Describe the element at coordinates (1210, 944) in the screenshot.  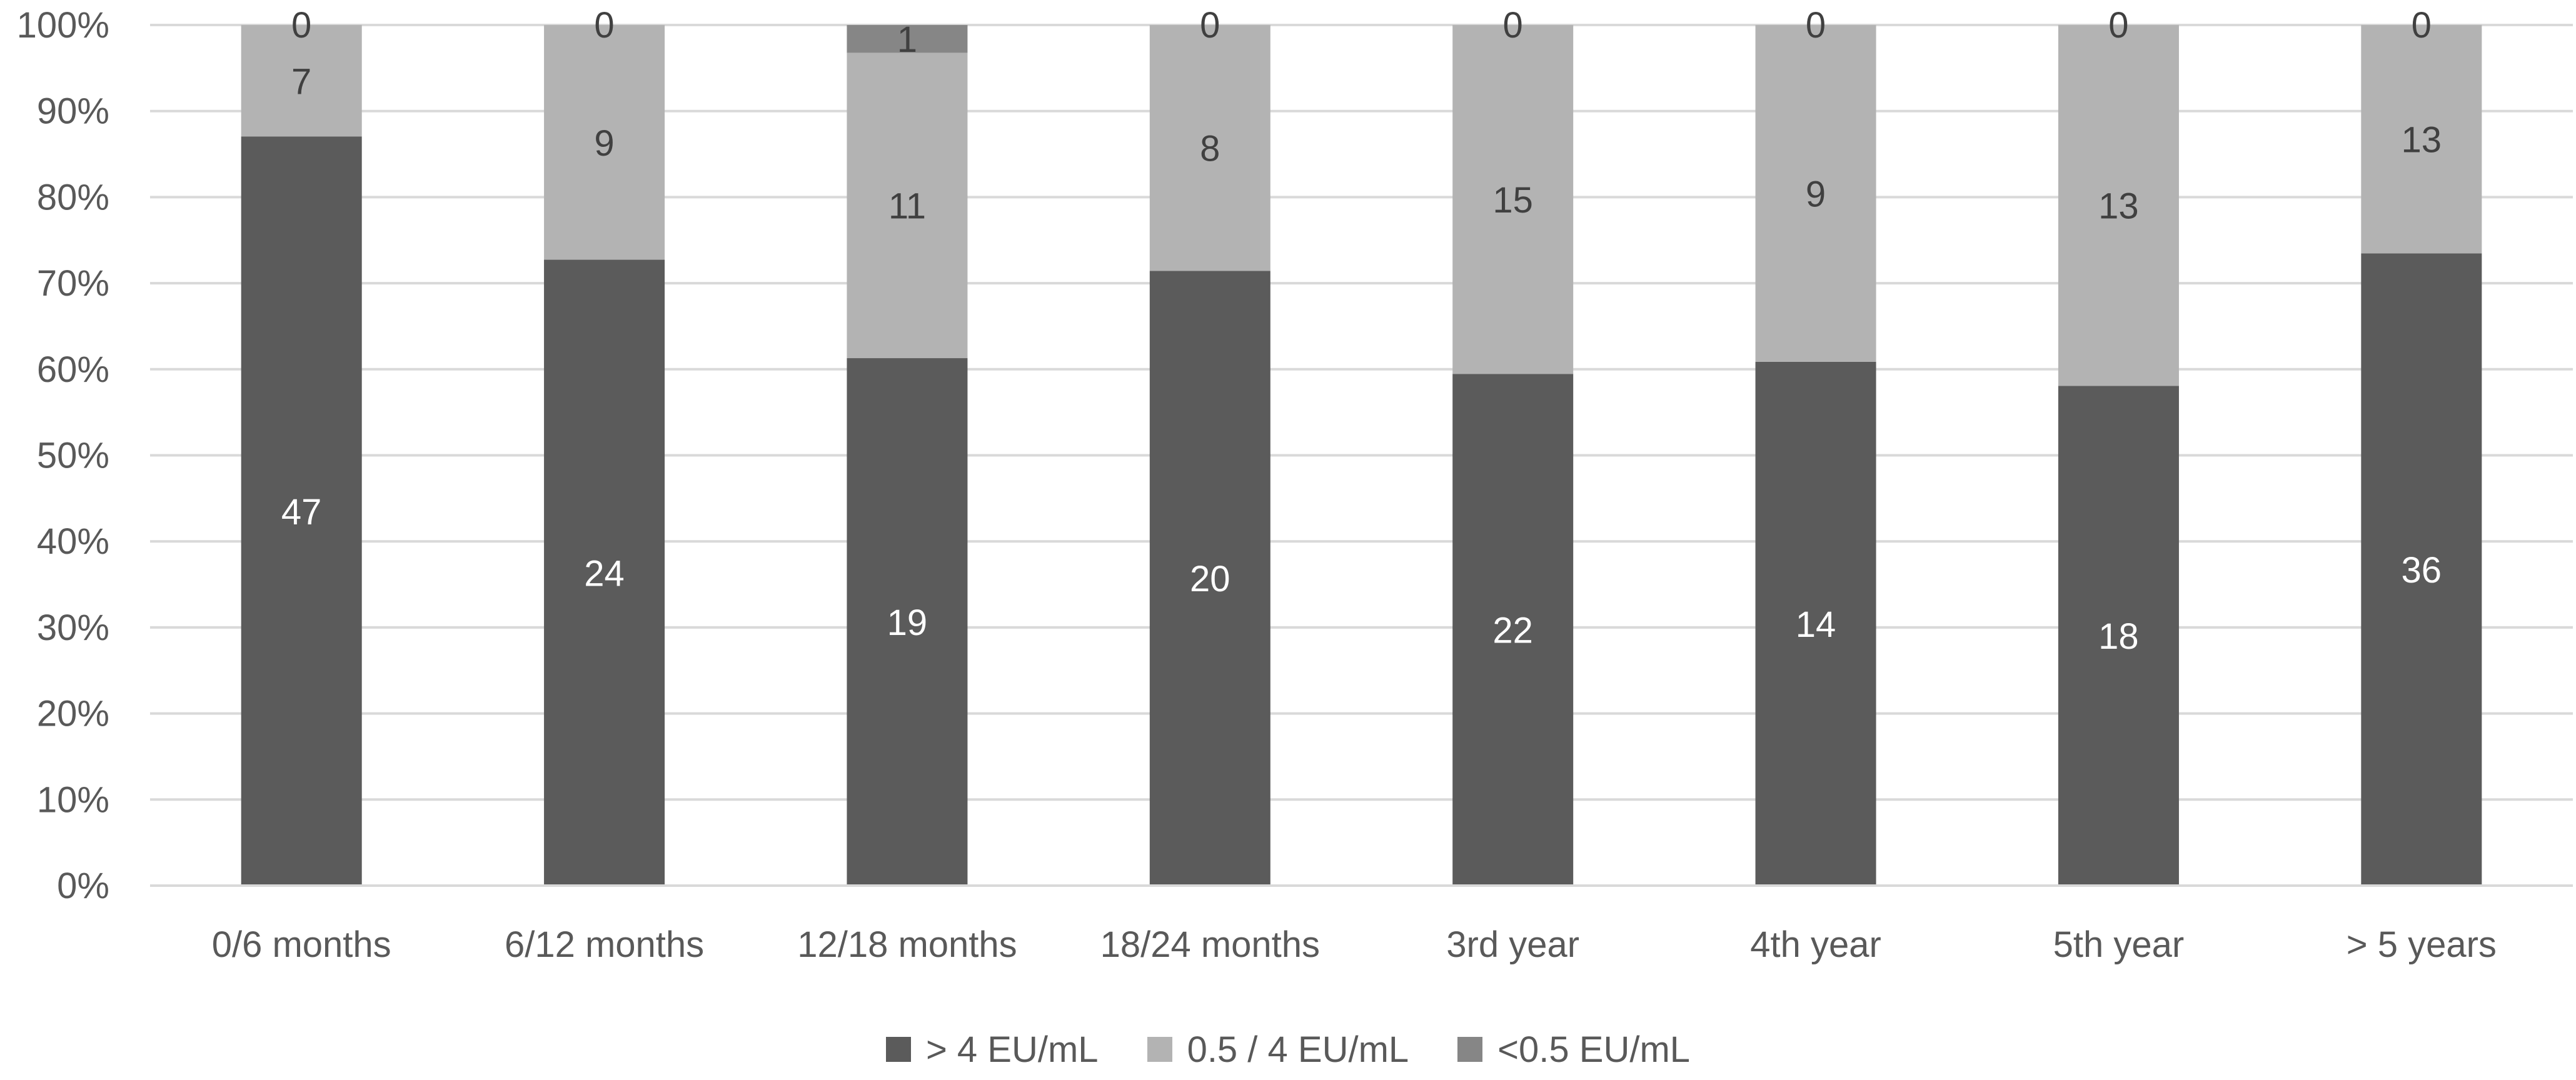
I see `x-tick-label: 18/24 months` at that location.